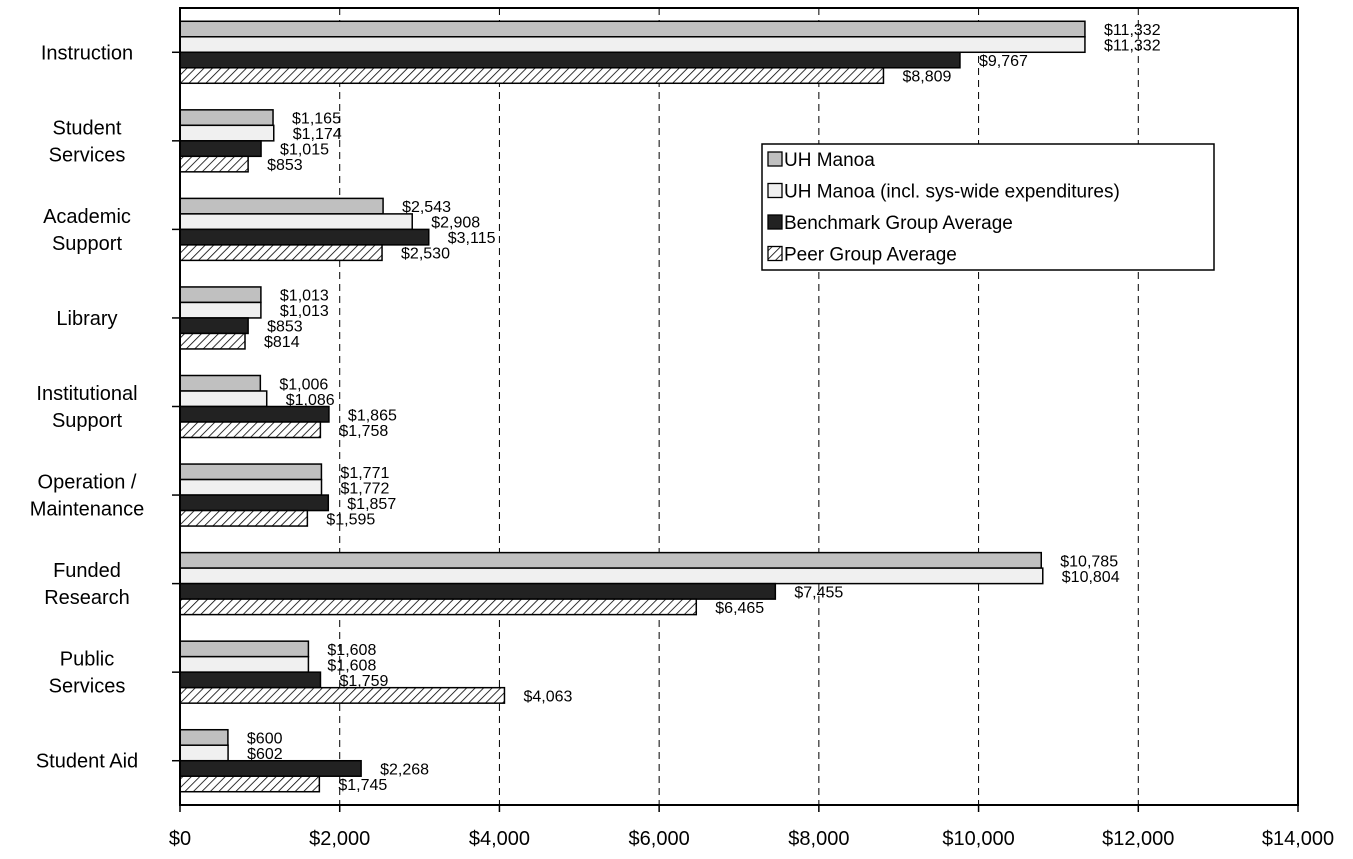 This screenshot has height=859, width=1353. What do you see at coordinates (659, 839) in the screenshot?
I see `x-tick-label: $6,000` at bounding box center [659, 839].